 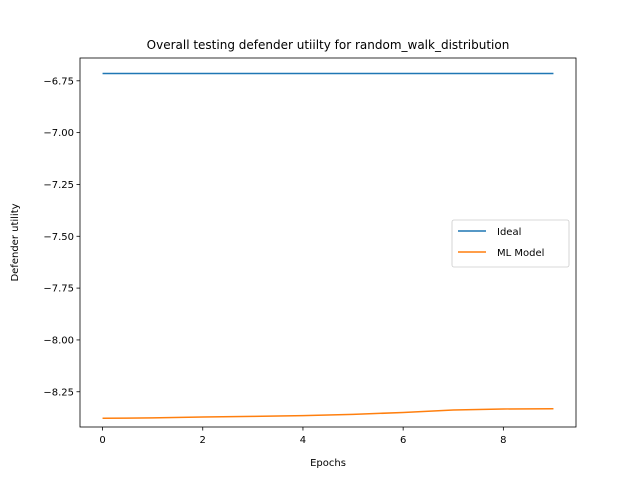 I want to click on x-tick-label: 8, so click(x=503, y=440).